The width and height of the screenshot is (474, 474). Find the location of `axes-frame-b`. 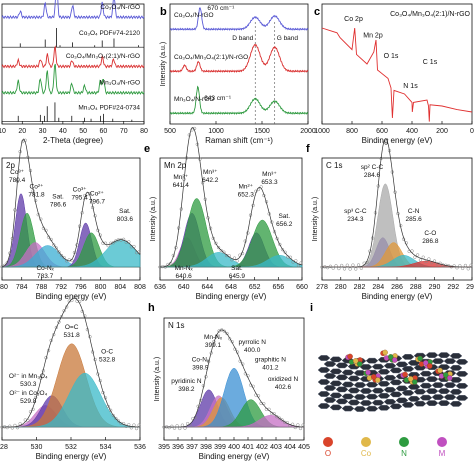

axes-frame-b is located at coordinates (239, 64).